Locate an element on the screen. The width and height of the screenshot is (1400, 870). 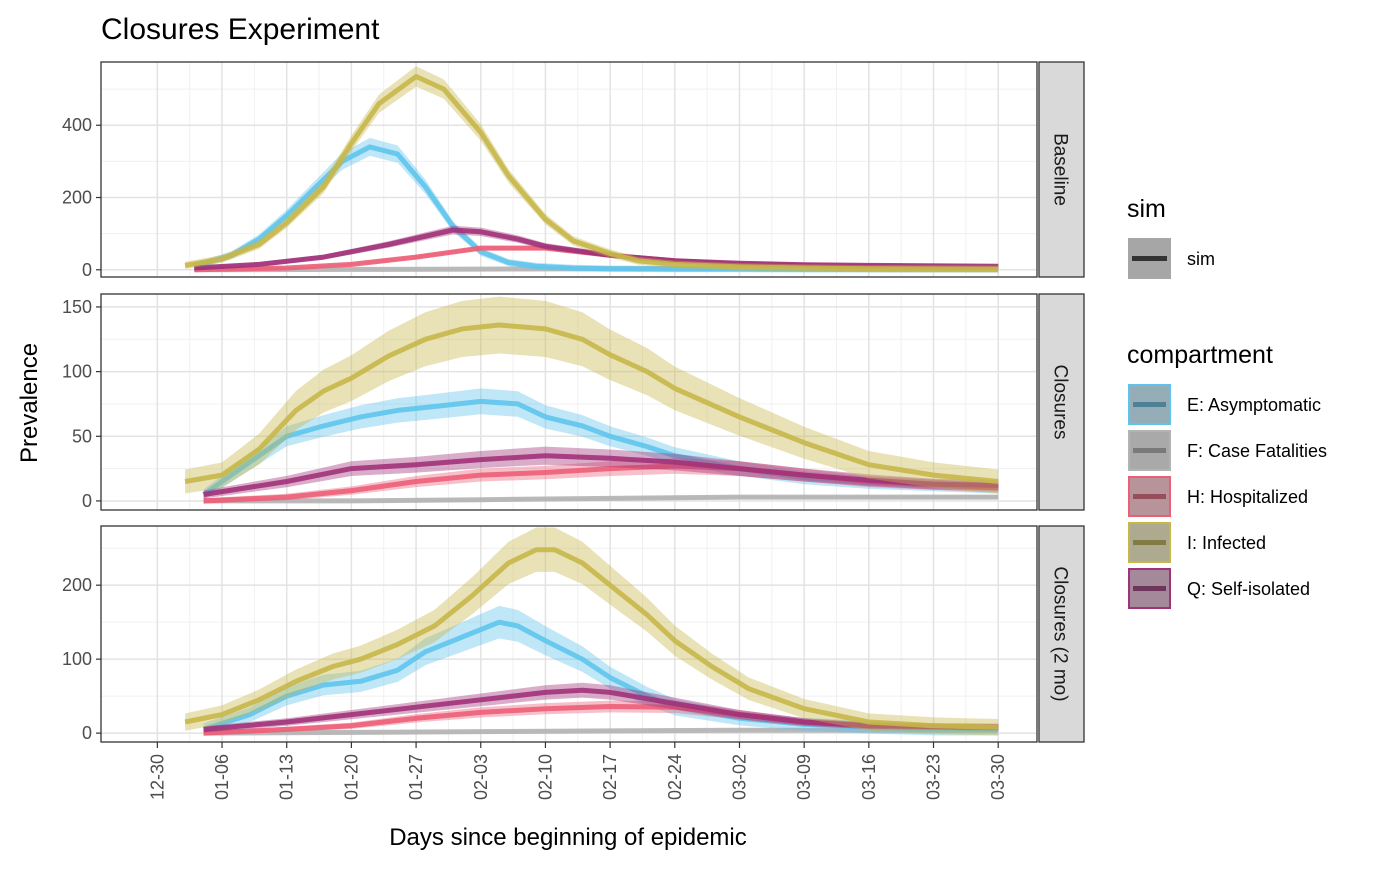
y-tick-label: 50 is located at coordinates (82, 436).